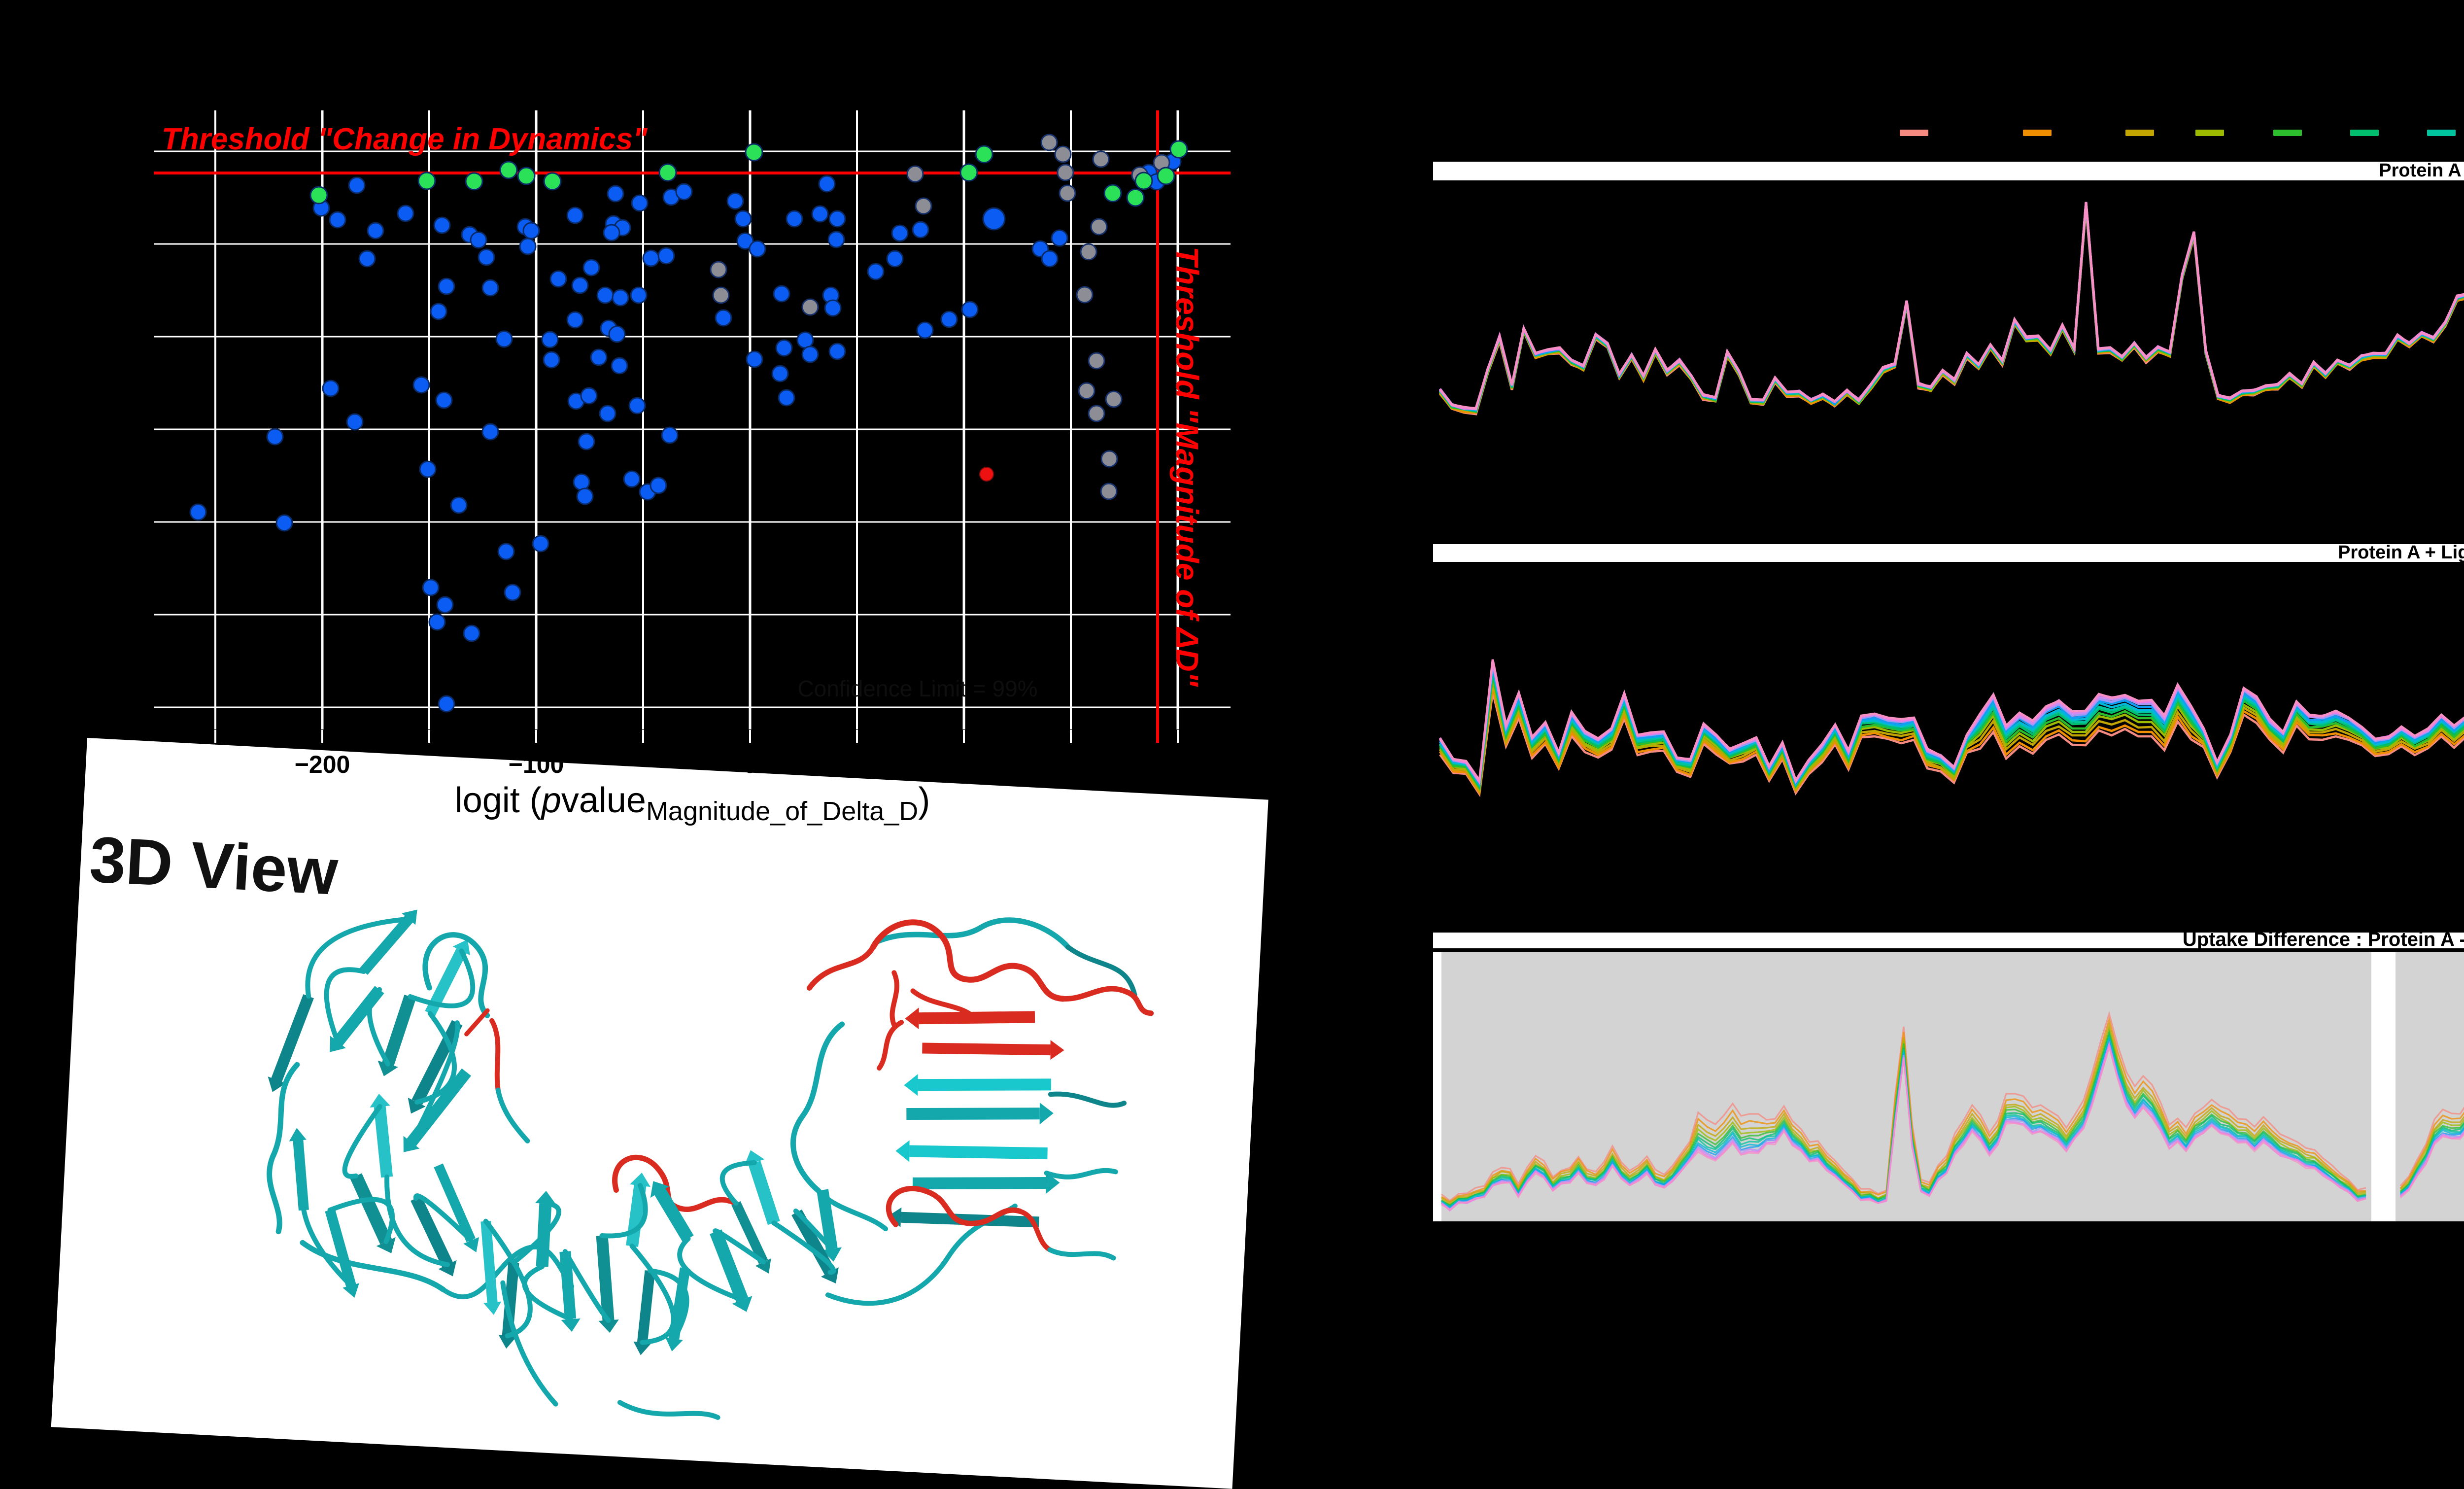  I want to click on svg-text: Protein A, so click(2420, 170).